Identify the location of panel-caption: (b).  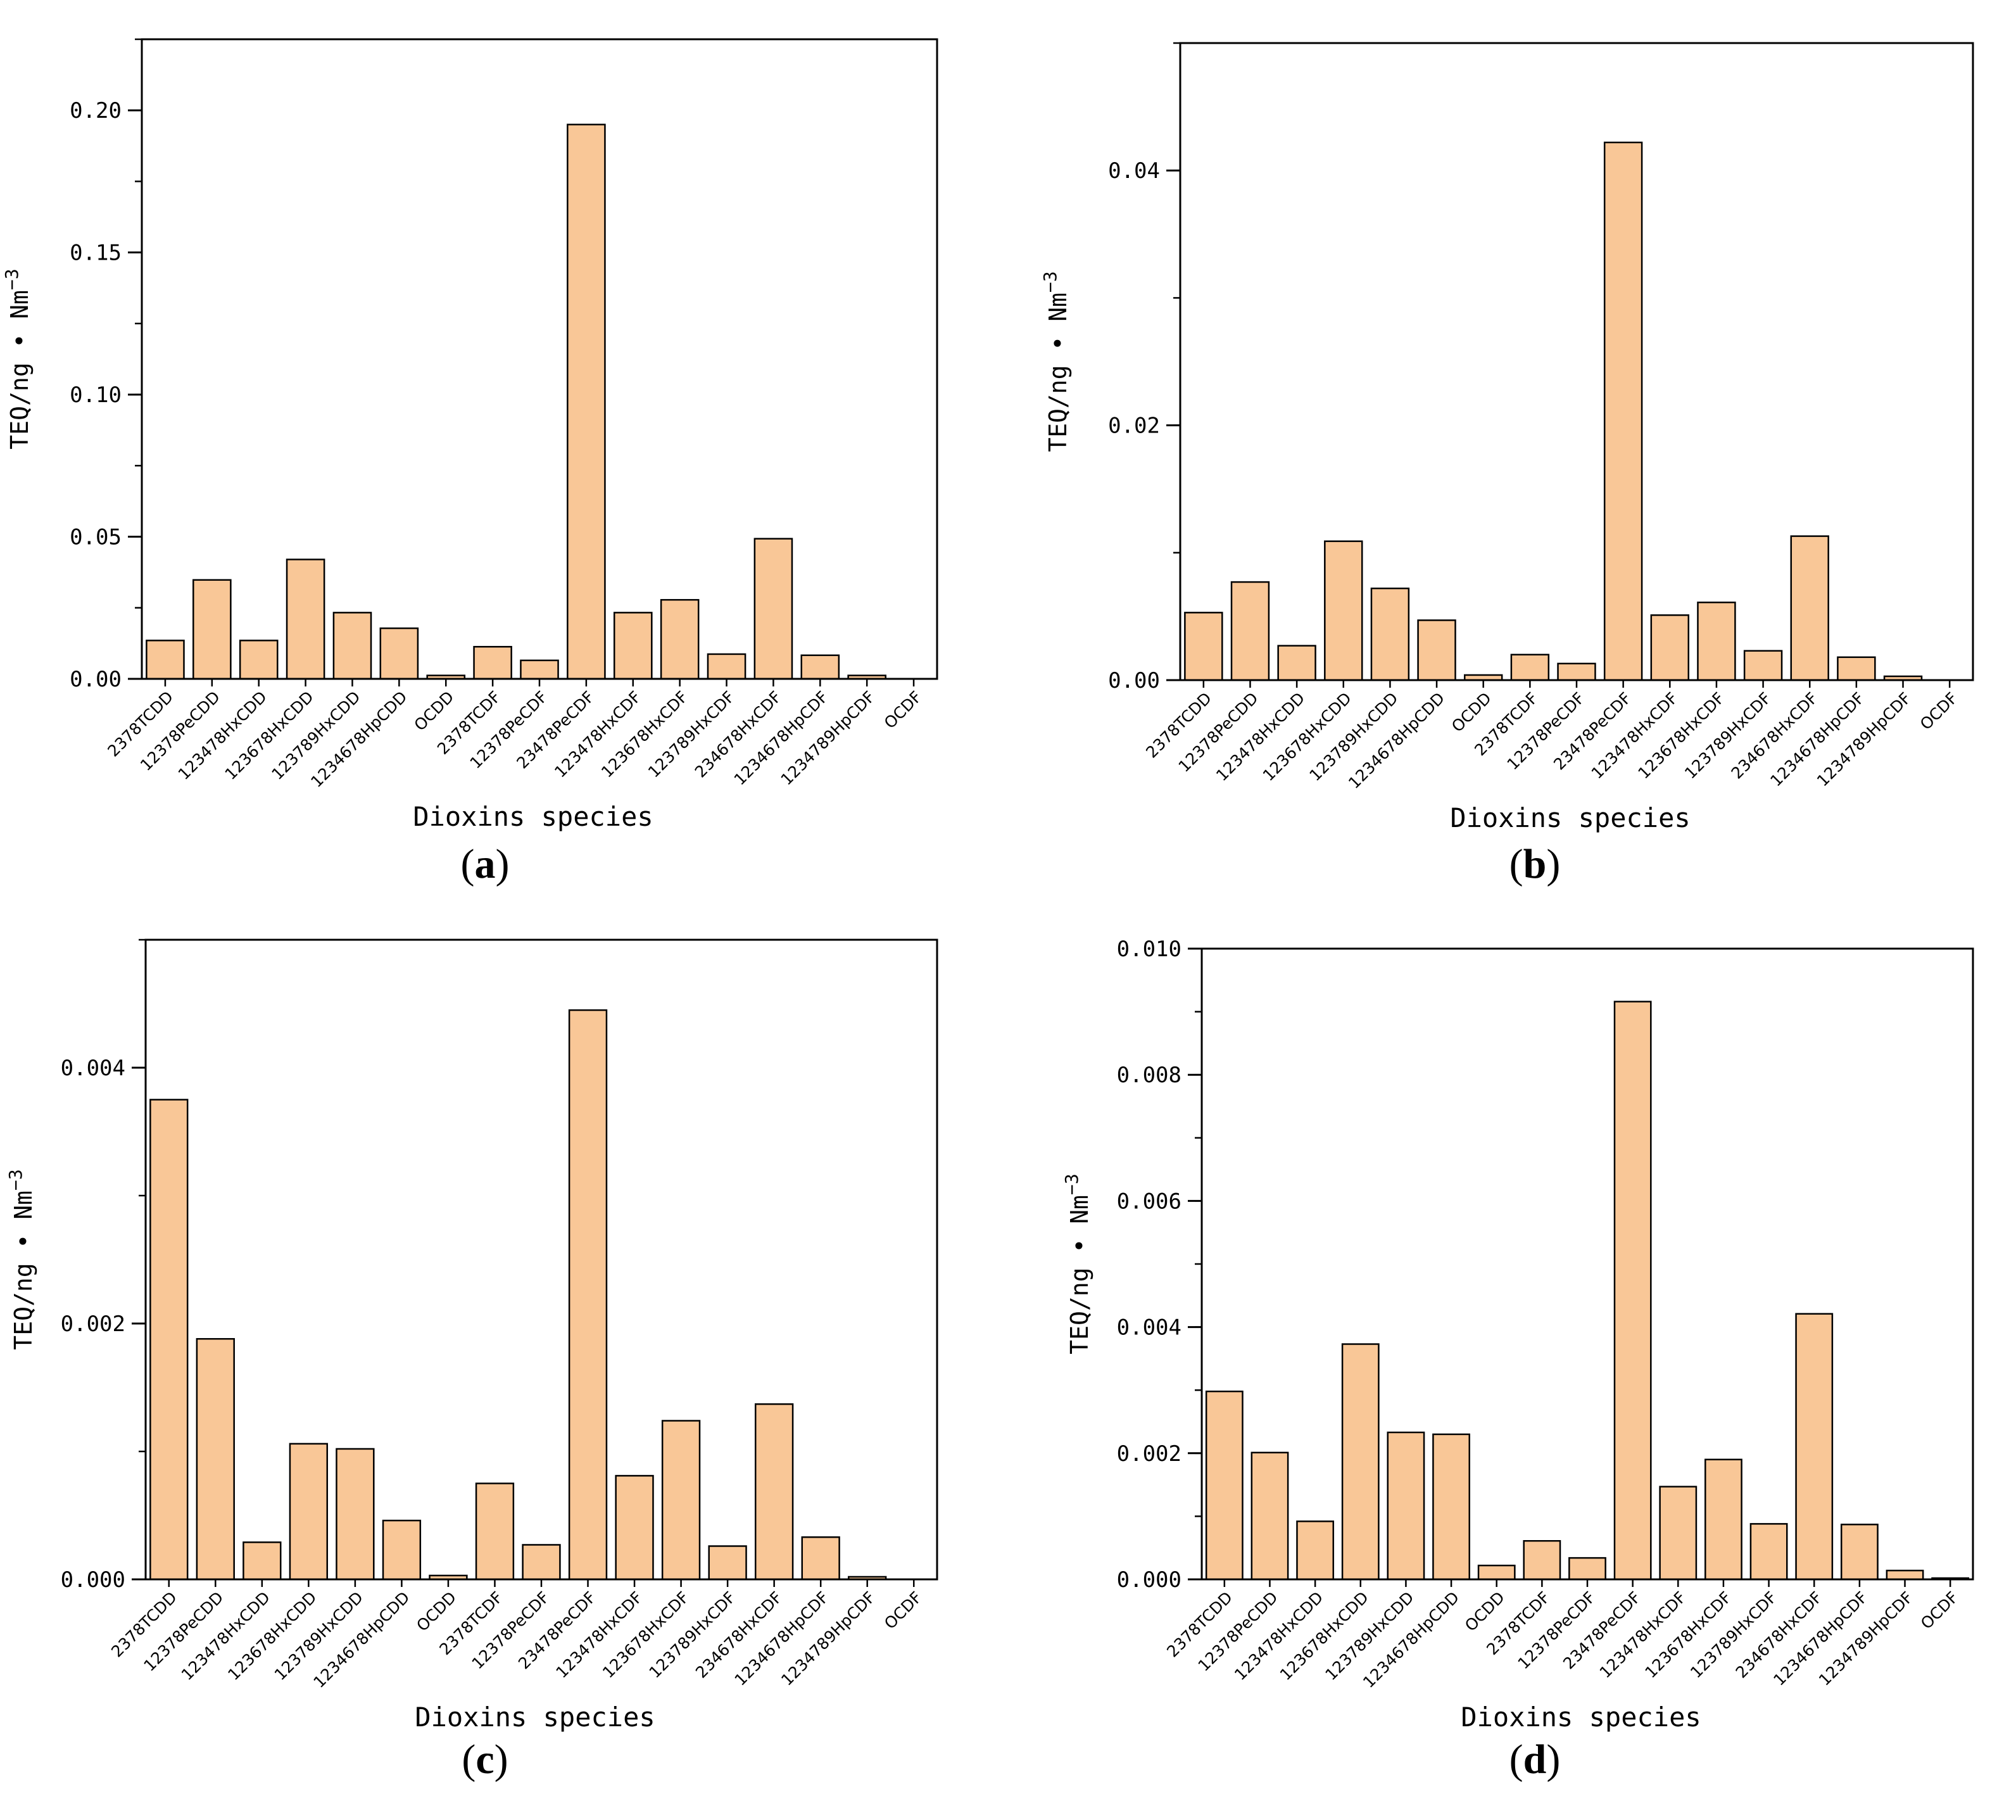
(1535, 864).